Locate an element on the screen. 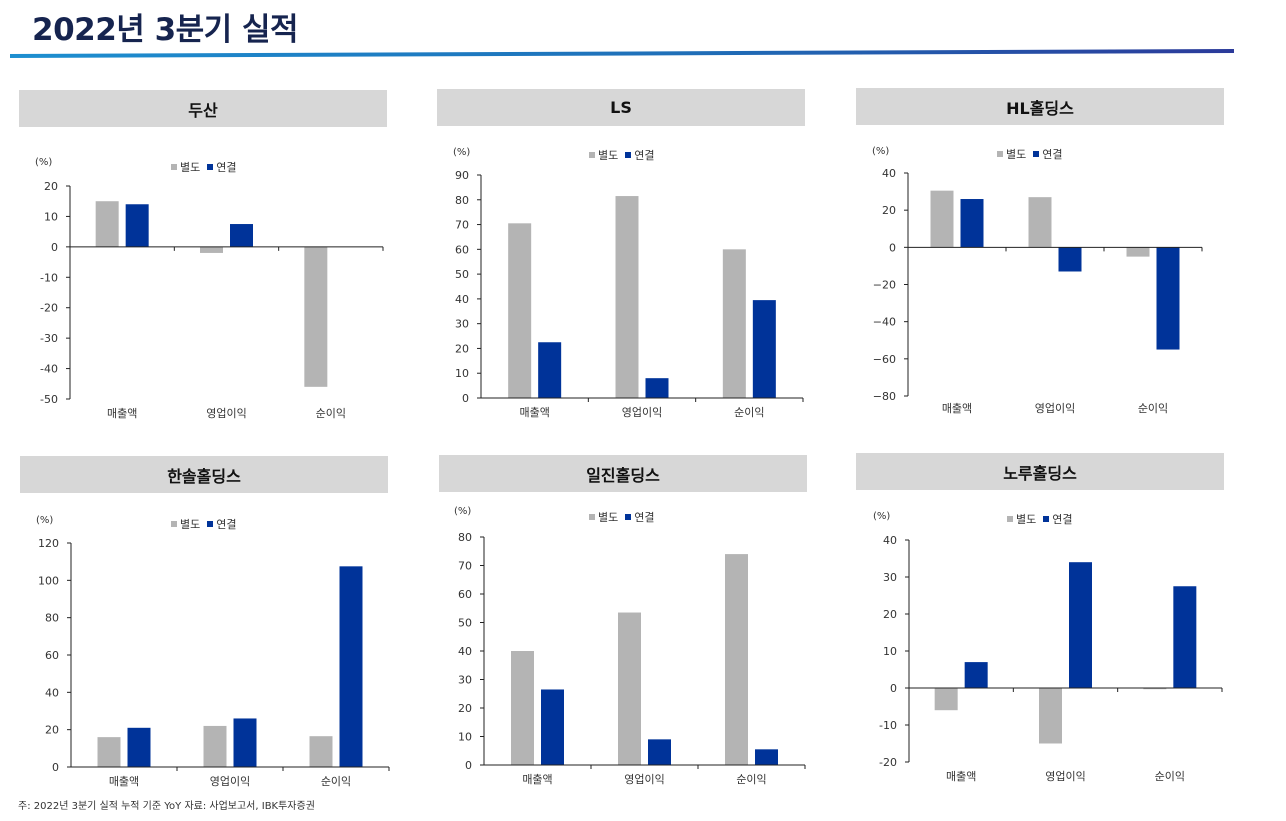 The height and width of the screenshot is (821, 1286). bar-chart: 90 80 70 60 50 40 30 20 10 0 매출액 영업이익 순이익 is located at coordinates (629, 294).